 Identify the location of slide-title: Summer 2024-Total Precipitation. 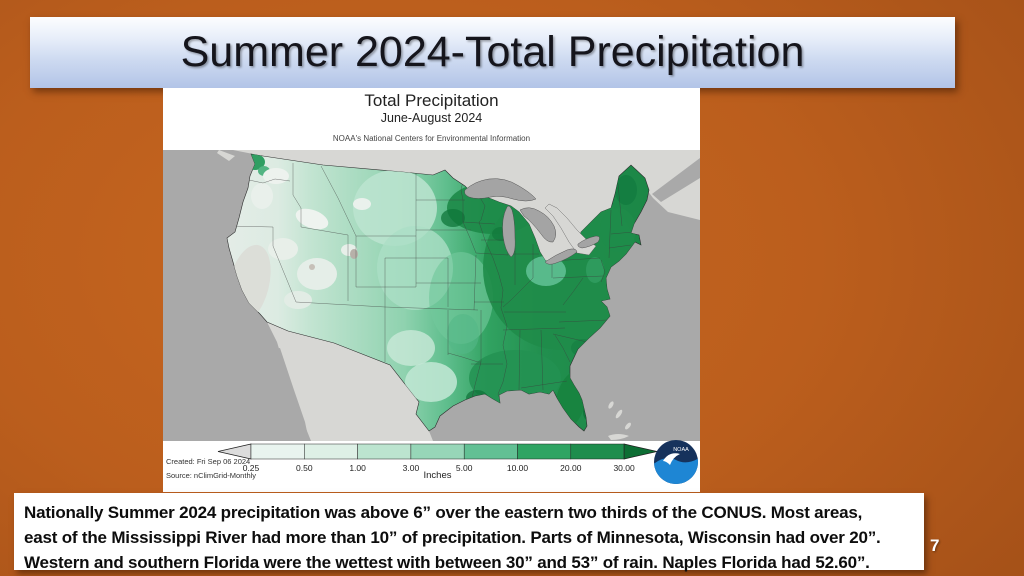
(492, 52).